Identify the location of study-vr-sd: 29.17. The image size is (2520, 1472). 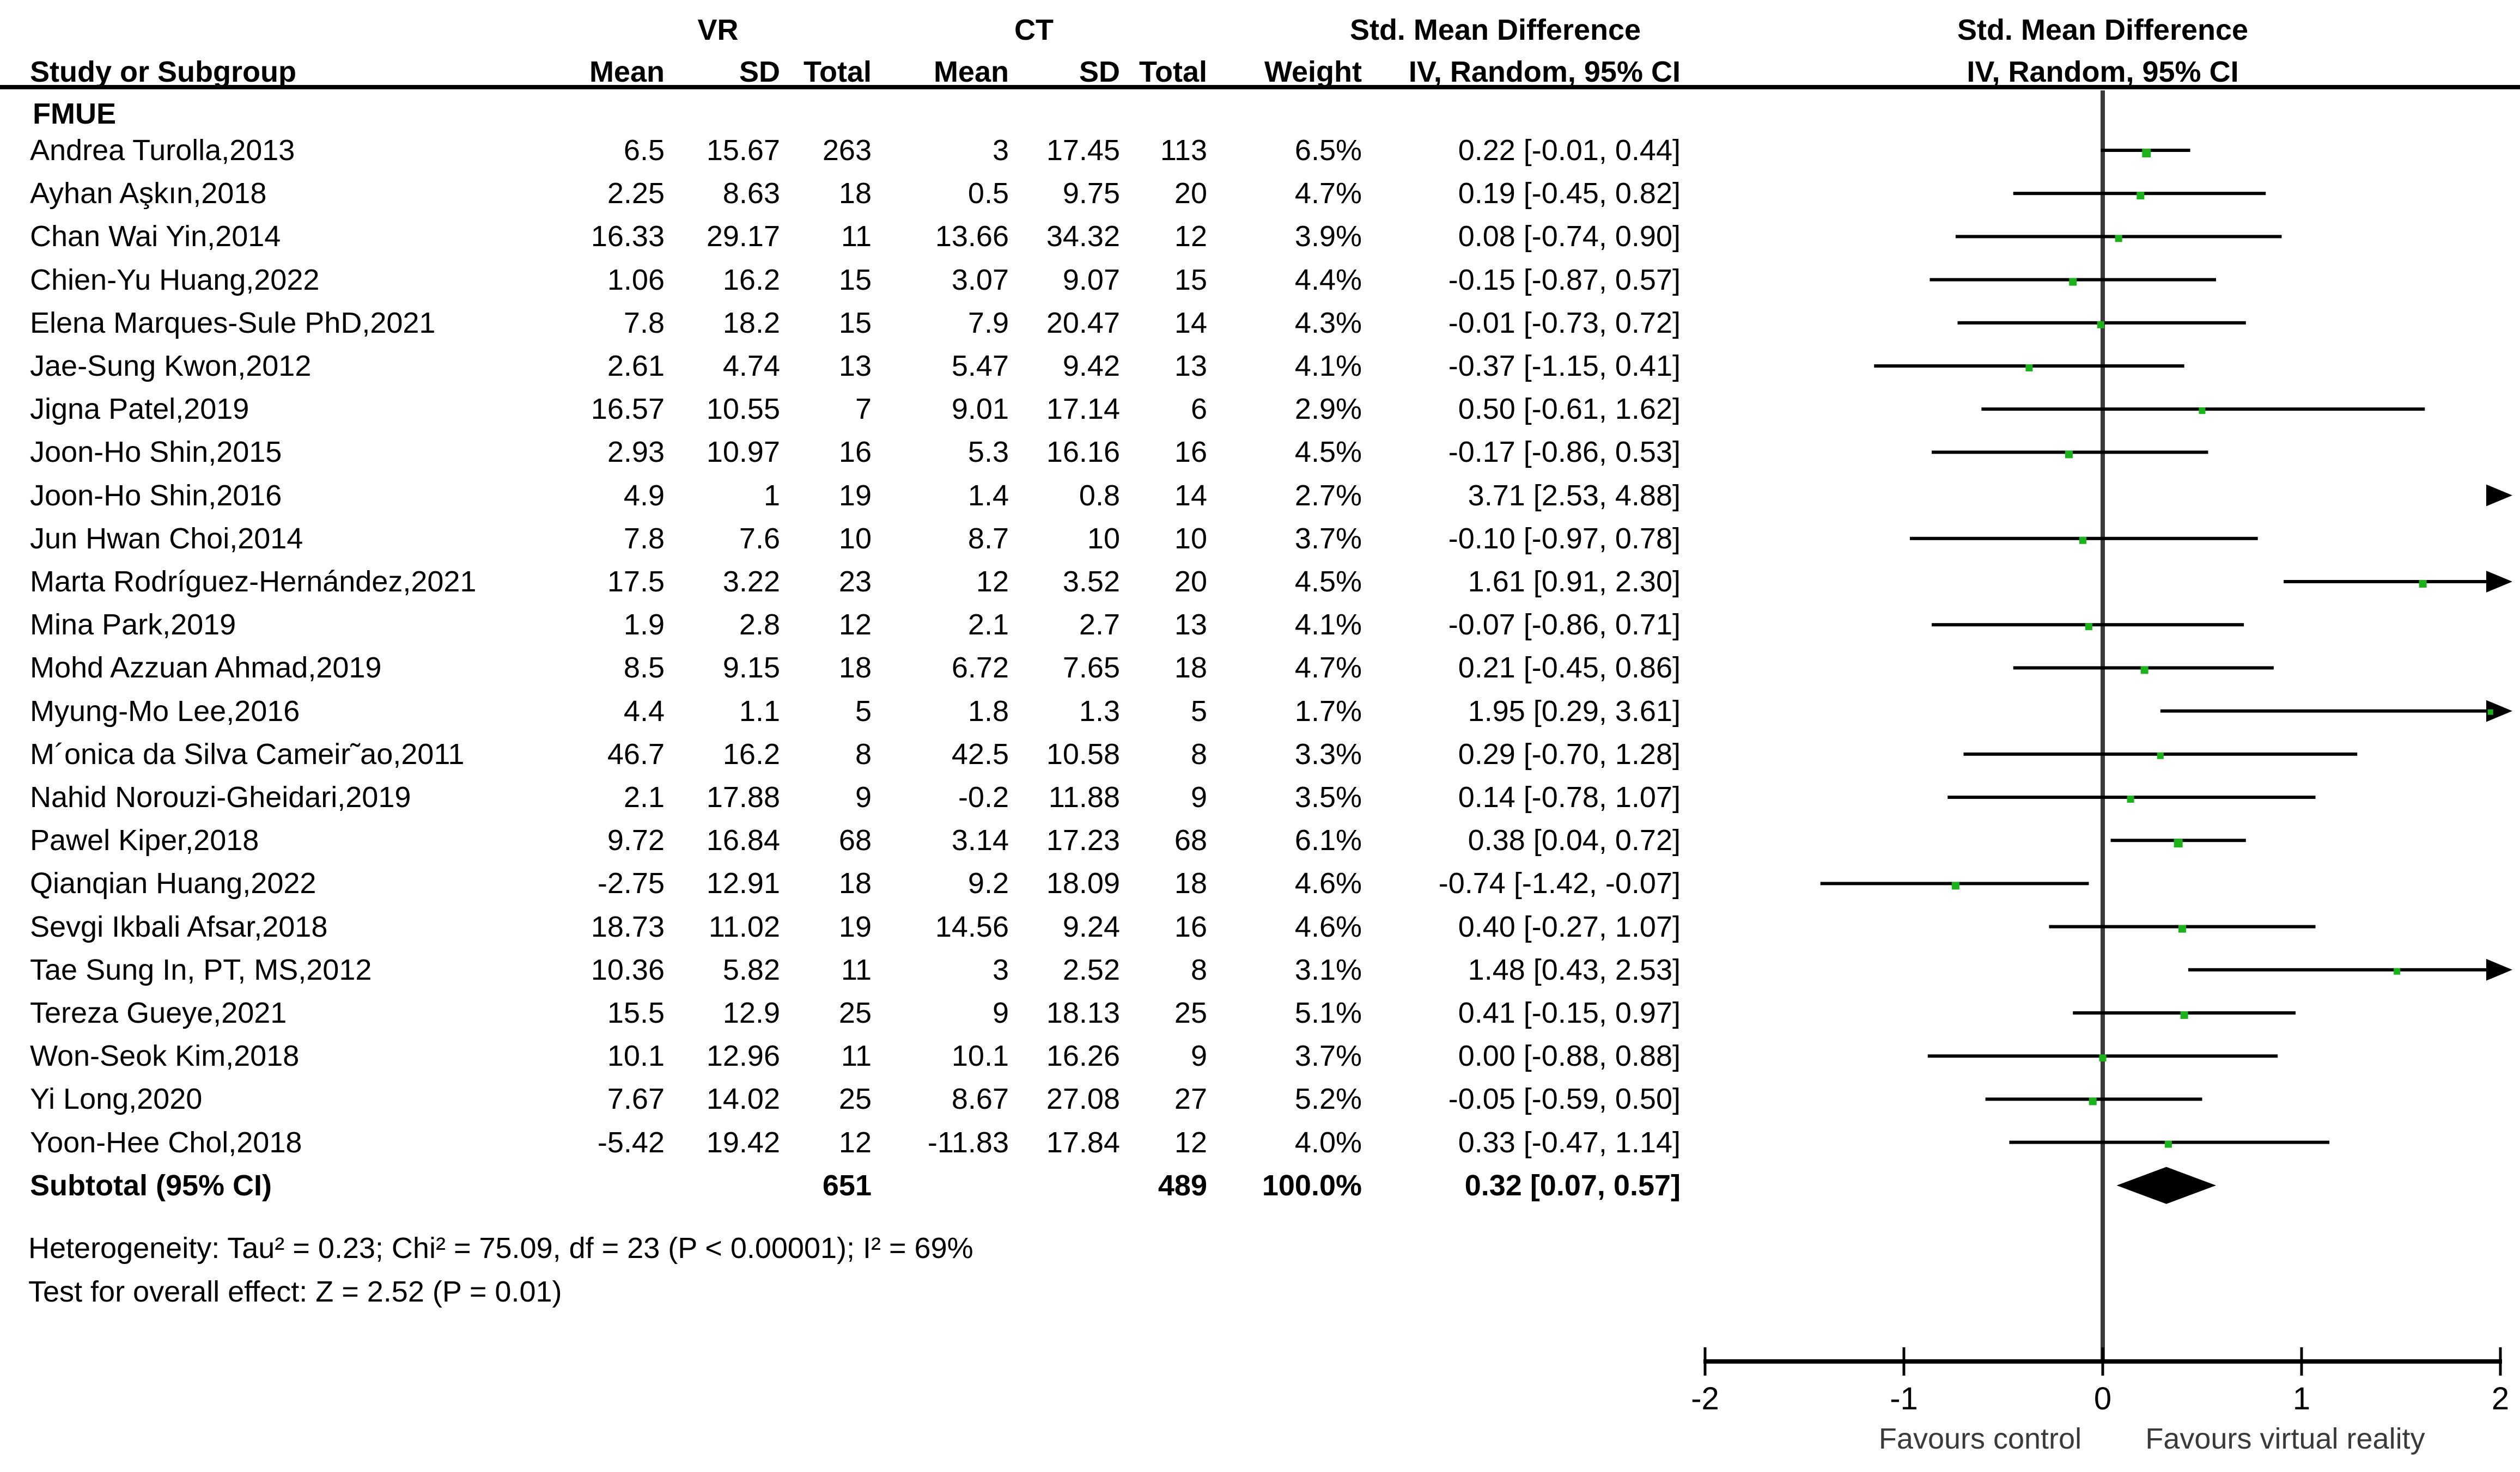
(743, 236).